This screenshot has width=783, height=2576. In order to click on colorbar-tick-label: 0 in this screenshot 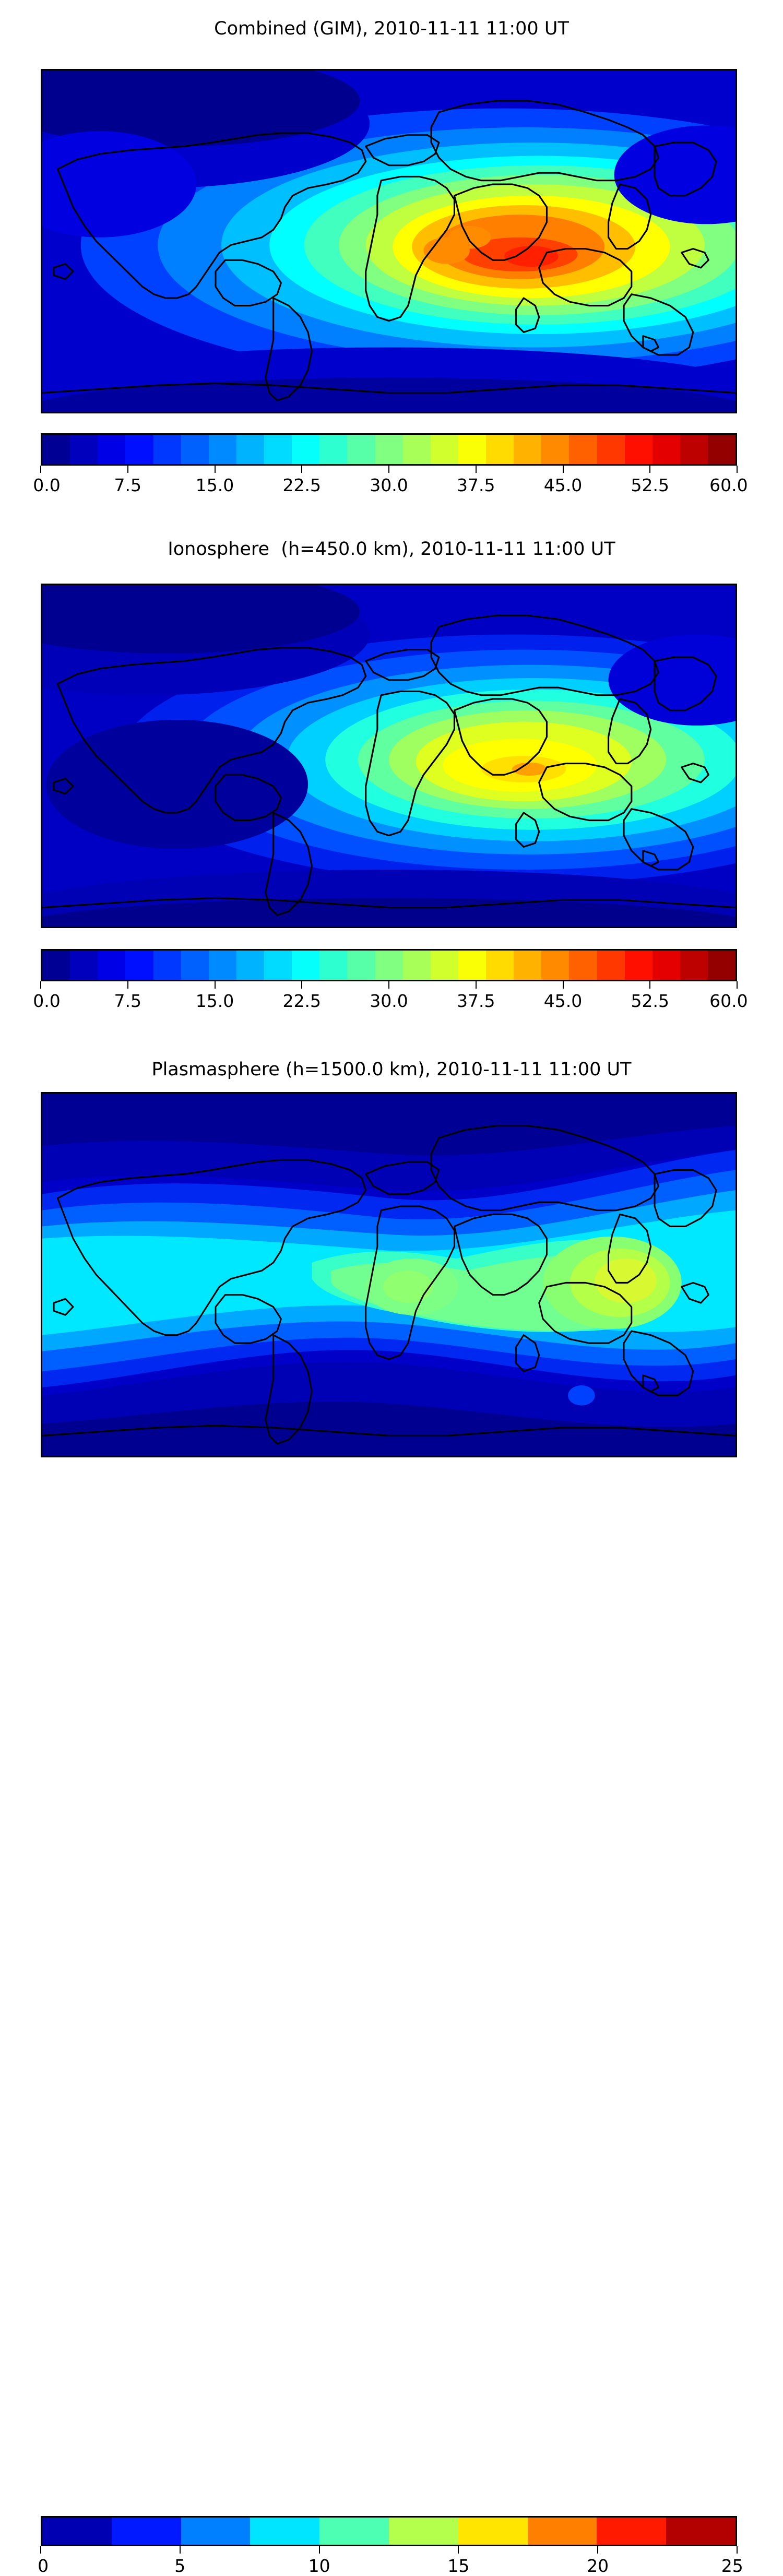, I will do `click(43, 2566)`.